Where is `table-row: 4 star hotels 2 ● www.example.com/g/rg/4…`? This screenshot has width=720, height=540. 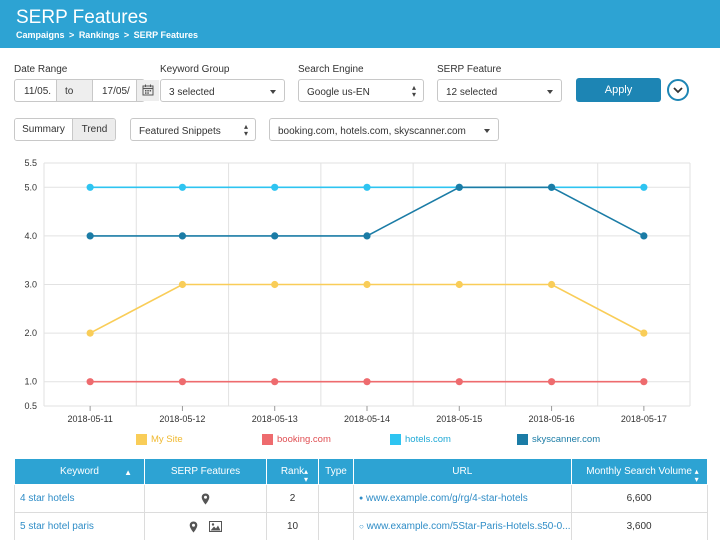
table-row: 4 star hotels 2 ● www.example.com/g/rg/4… is located at coordinates (361, 498).